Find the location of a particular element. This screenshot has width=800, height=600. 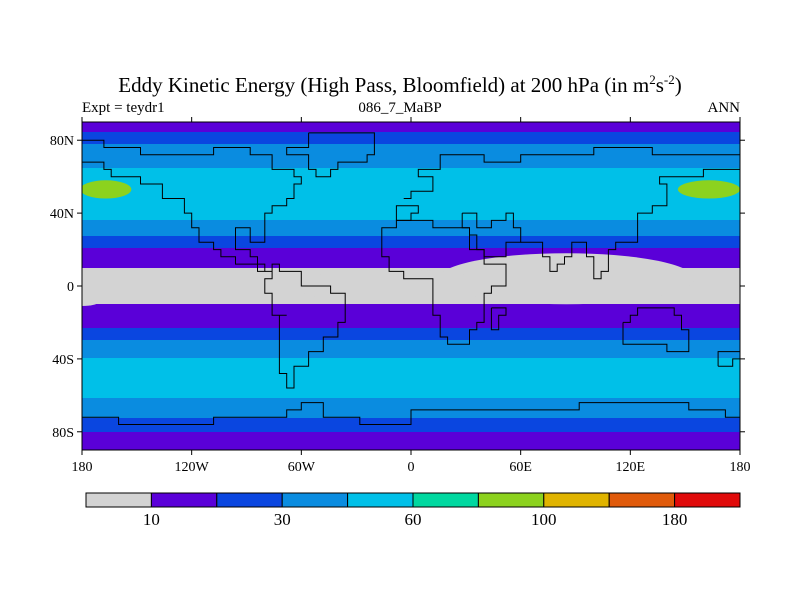

chart-subtitle: 086_7_MaBP is located at coordinates (400, 108).